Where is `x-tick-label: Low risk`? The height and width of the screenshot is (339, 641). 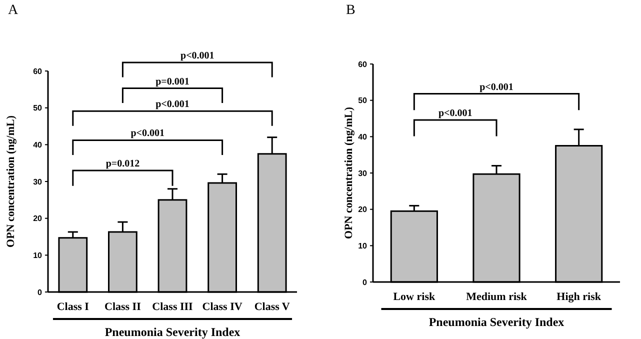 x-tick-label: Low risk is located at coordinates (414, 297).